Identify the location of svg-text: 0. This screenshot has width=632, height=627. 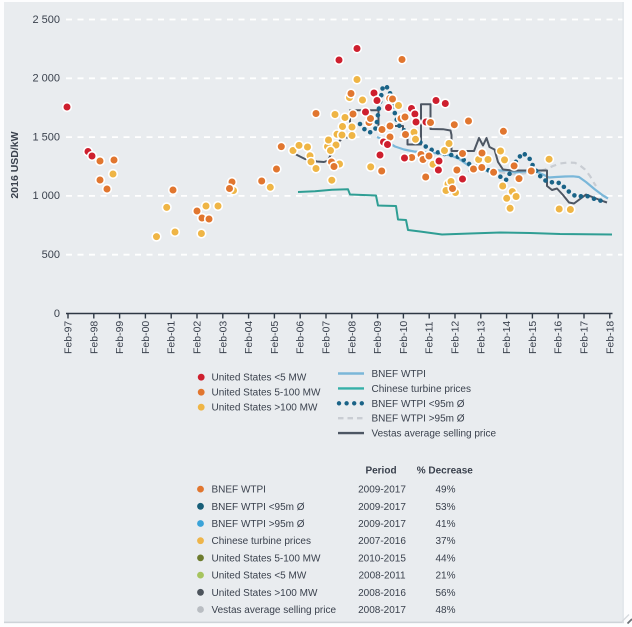
(57, 314).